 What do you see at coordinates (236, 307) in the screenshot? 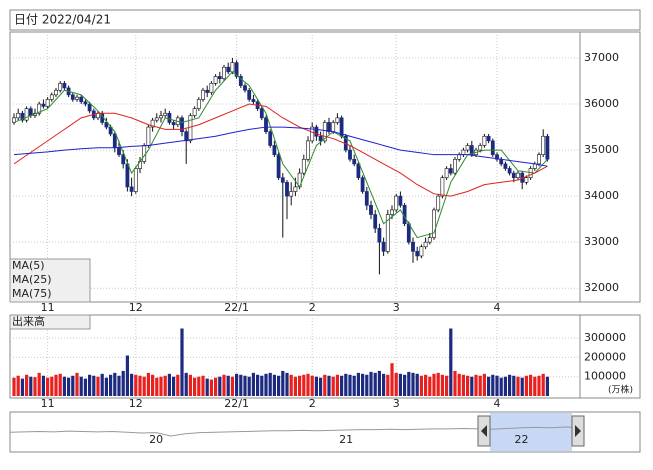
I see `x-tick-label: 22/1` at bounding box center [236, 307].